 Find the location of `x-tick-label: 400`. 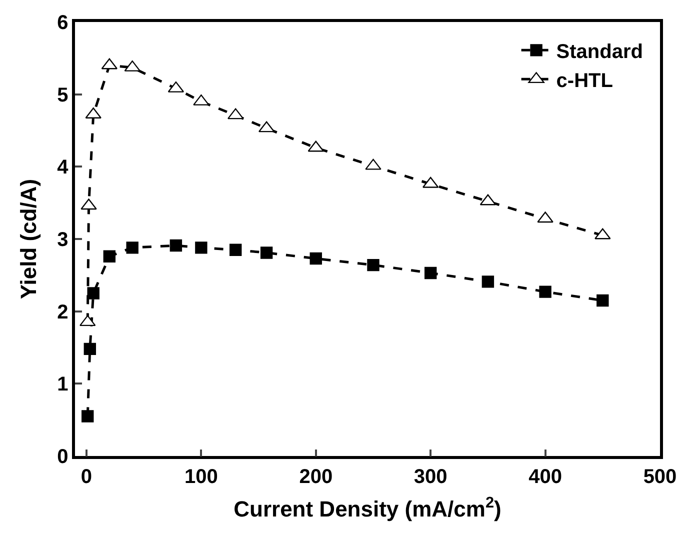

x-tick-label: 400 is located at coordinates (545, 477).